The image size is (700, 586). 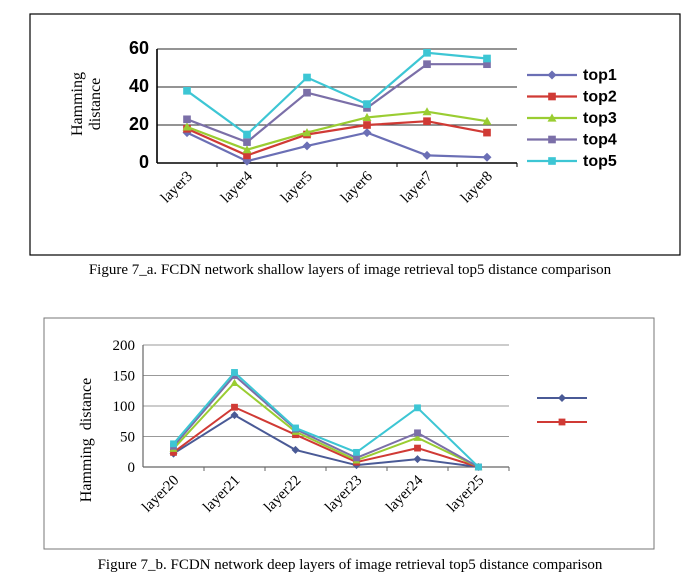 What do you see at coordinates (139, 48) in the screenshot?
I see `chart-a-y-tick-label: 60` at bounding box center [139, 48].